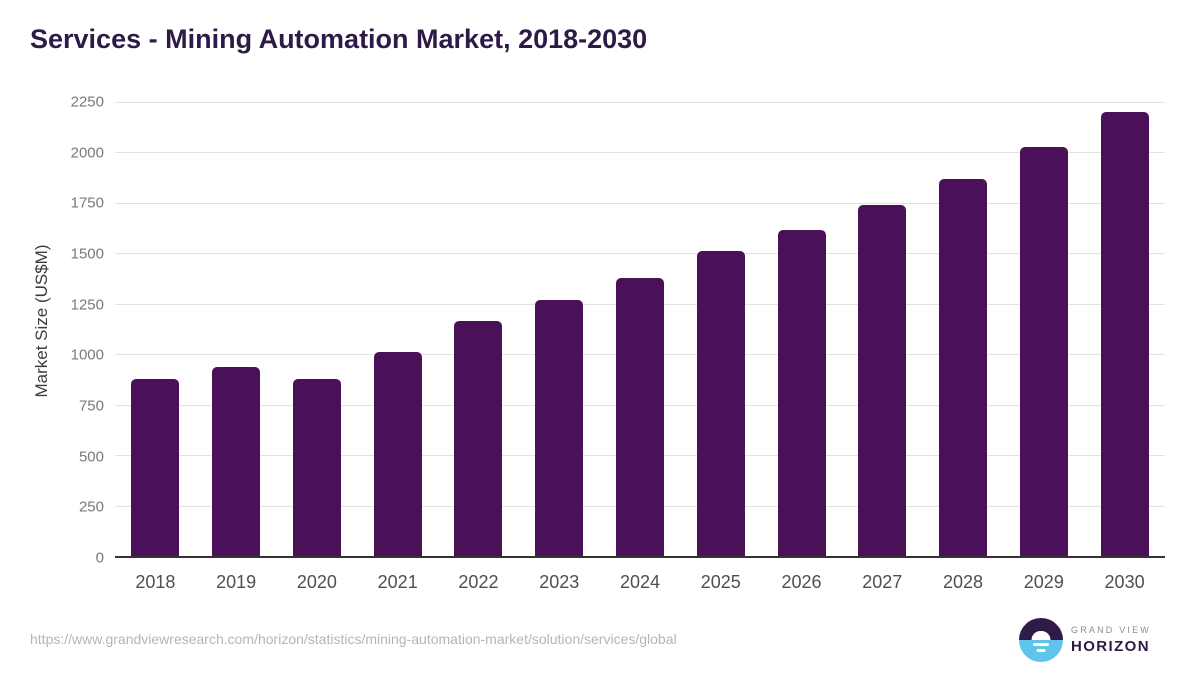 The width and height of the screenshot is (1200, 675). What do you see at coordinates (52, 330) in the screenshot?
I see `y-axis-tick-labels: 0 250 500 750 1000 1250 1500 1750 2000 2250` at bounding box center [52, 330].